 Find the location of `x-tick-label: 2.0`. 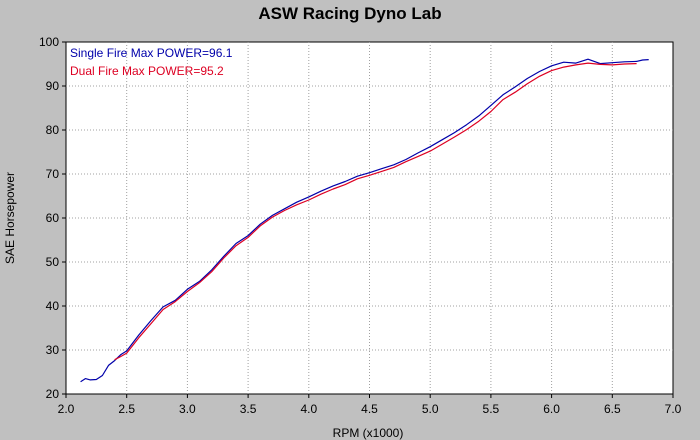

x-tick-label: 2.0 is located at coordinates (66, 409).